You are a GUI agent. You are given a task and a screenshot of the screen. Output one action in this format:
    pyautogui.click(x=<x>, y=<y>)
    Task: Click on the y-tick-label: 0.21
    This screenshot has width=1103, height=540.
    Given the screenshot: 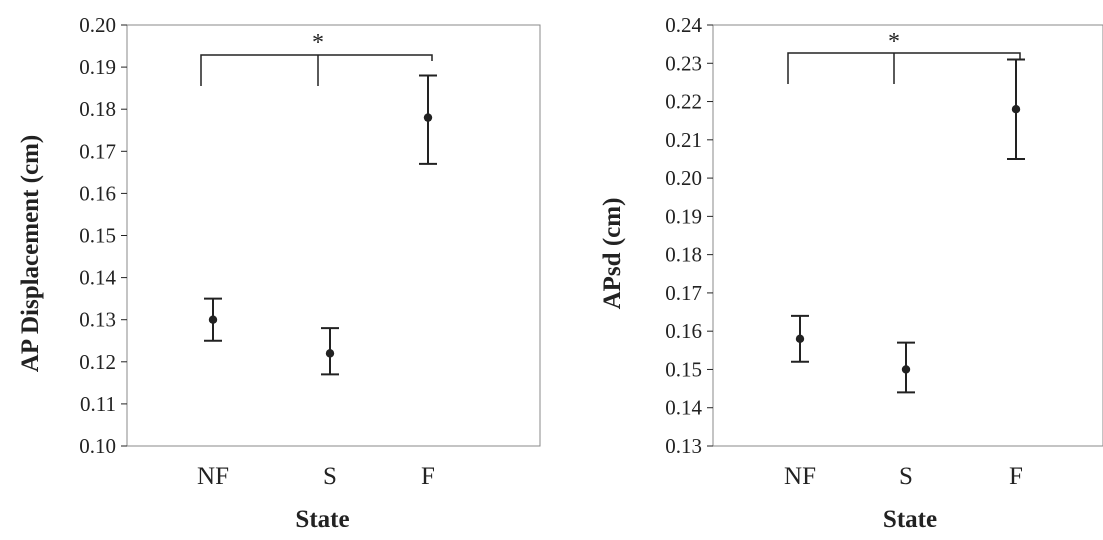 What is the action you would take?
    pyautogui.click(x=683, y=140)
    